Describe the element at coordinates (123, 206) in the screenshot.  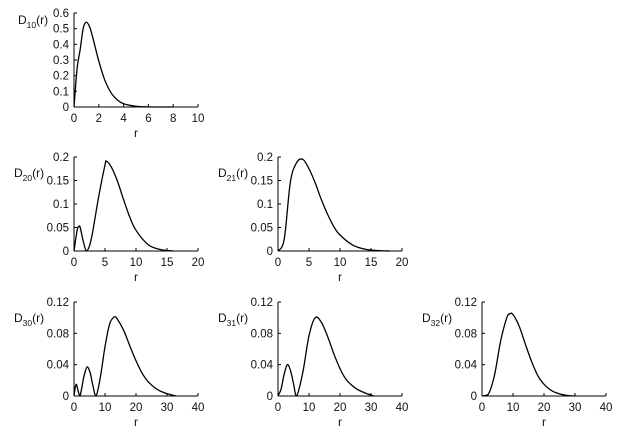
I see `series-line-d20` at that location.